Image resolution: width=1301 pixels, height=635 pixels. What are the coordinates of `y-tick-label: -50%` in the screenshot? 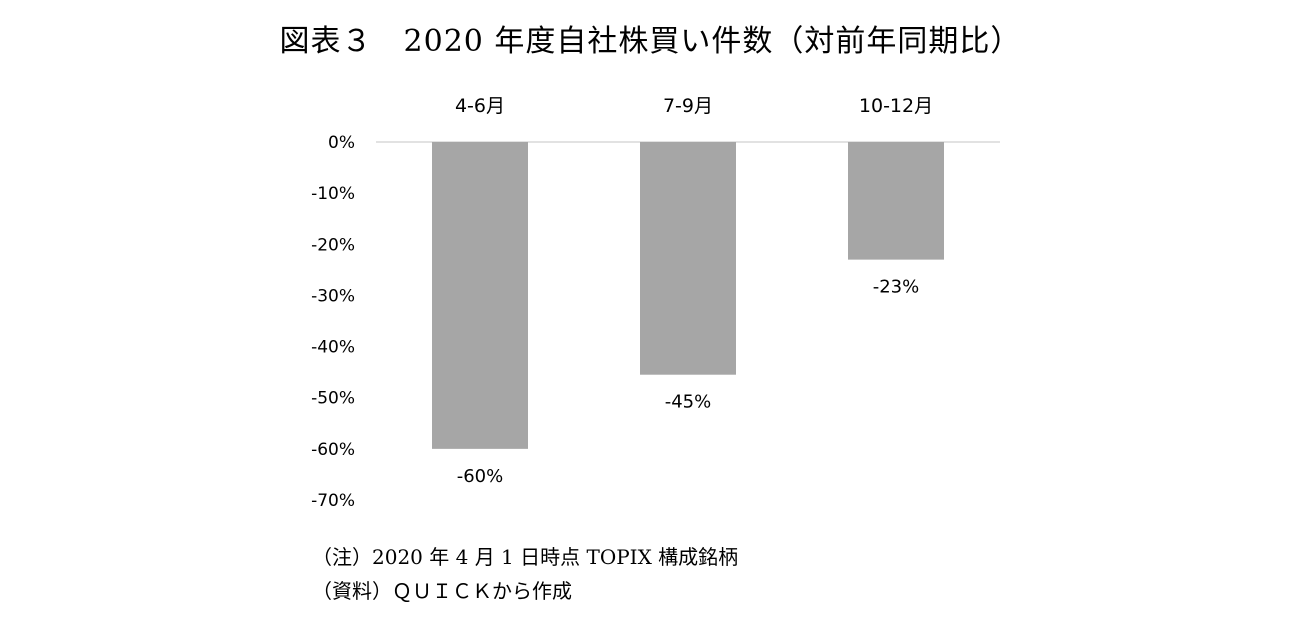 It's located at (333, 399).